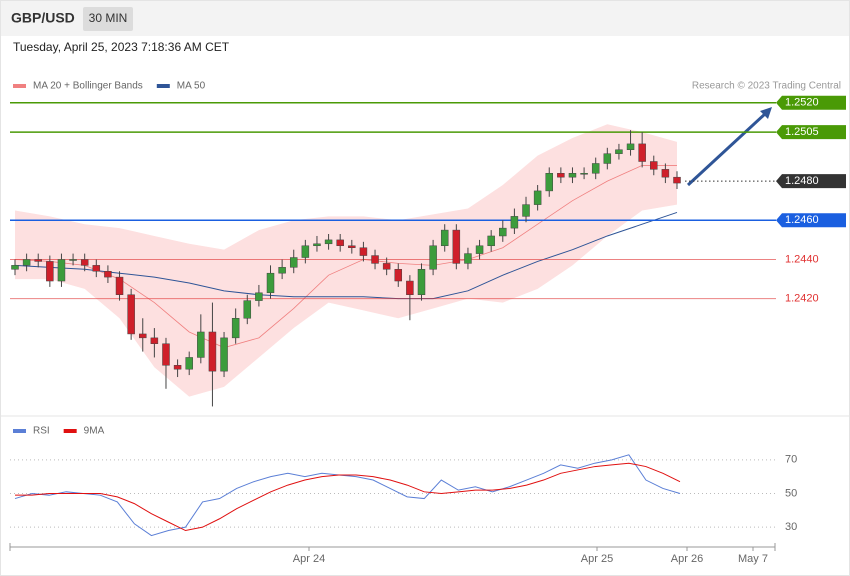 This screenshot has height=576, width=850. I want to click on timestamp: Tuesday, April 25, 2023 7:18:36 AM CET, so click(121, 47).